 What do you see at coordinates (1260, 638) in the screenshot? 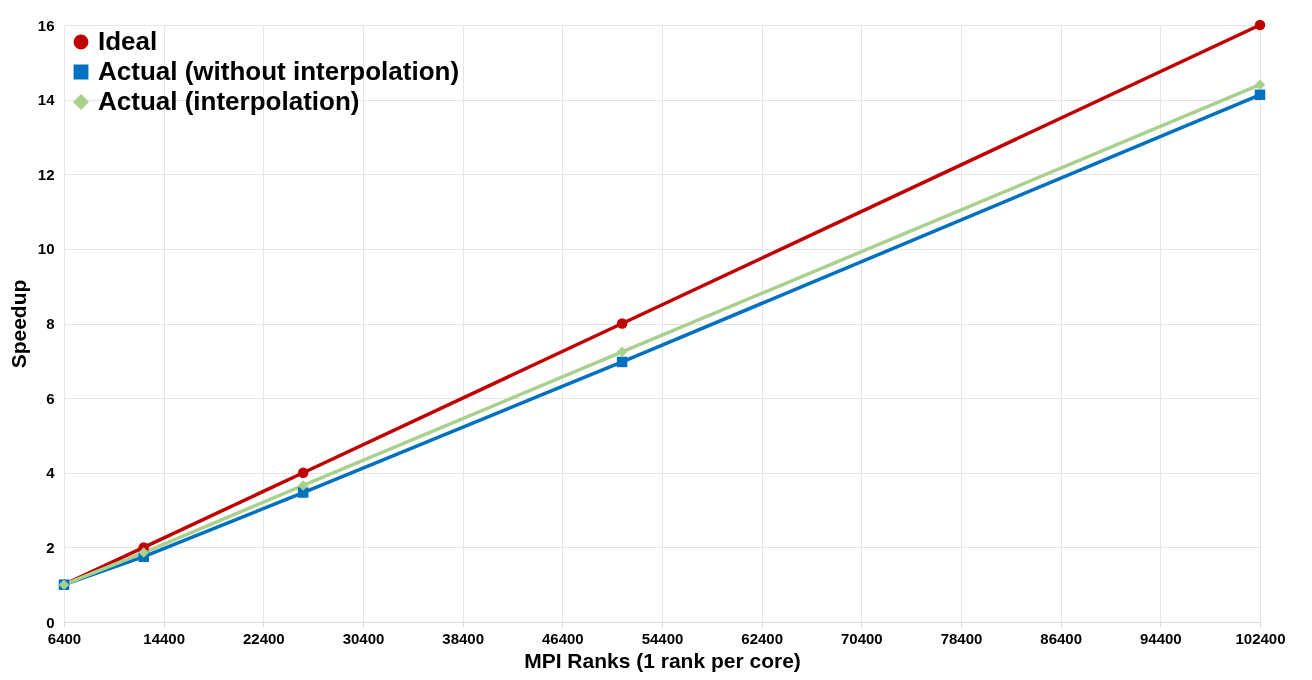
I see `x-tick-label: 102400` at bounding box center [1260, 638].